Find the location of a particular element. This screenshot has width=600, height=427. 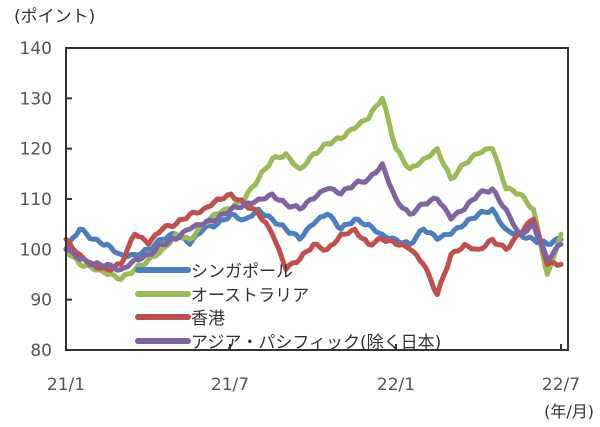

y-tick-label: 120 is located at coordinates (36, 150).